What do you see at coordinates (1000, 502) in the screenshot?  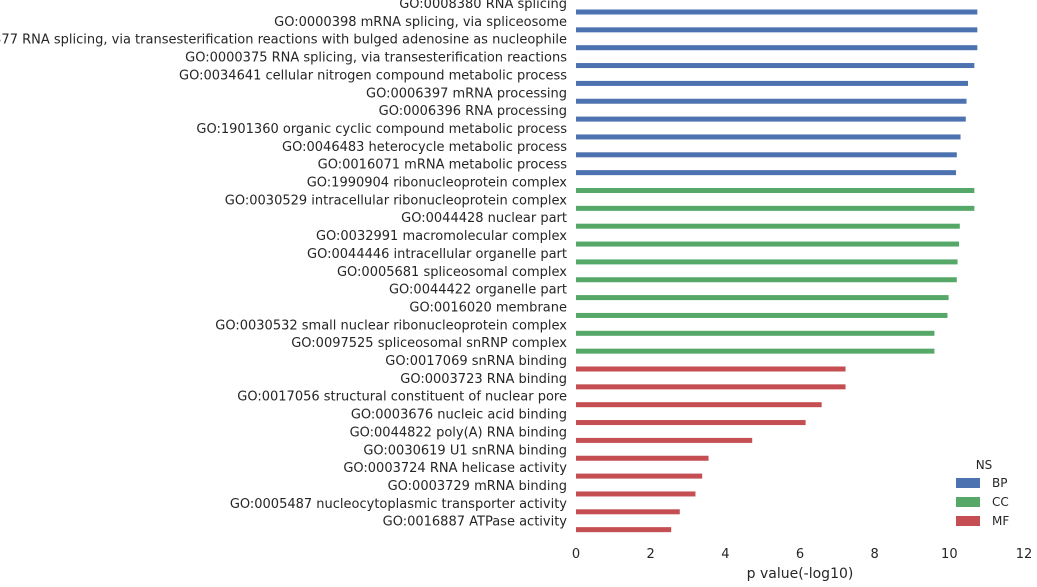 I see `legend-label: CC` at bounding box center [1000, 502].